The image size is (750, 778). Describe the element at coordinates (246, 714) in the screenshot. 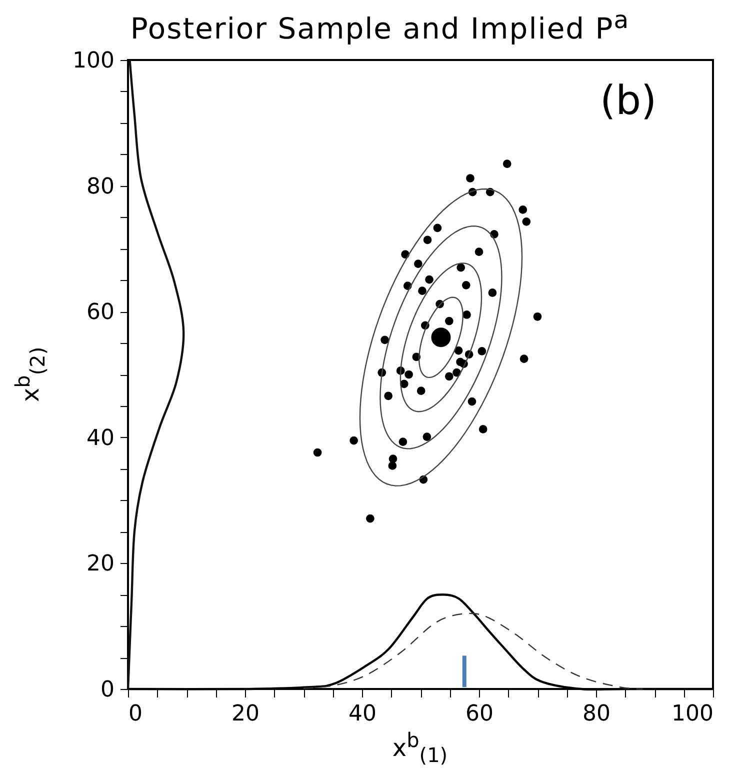

I see `x-tick-label: 20` at that location.